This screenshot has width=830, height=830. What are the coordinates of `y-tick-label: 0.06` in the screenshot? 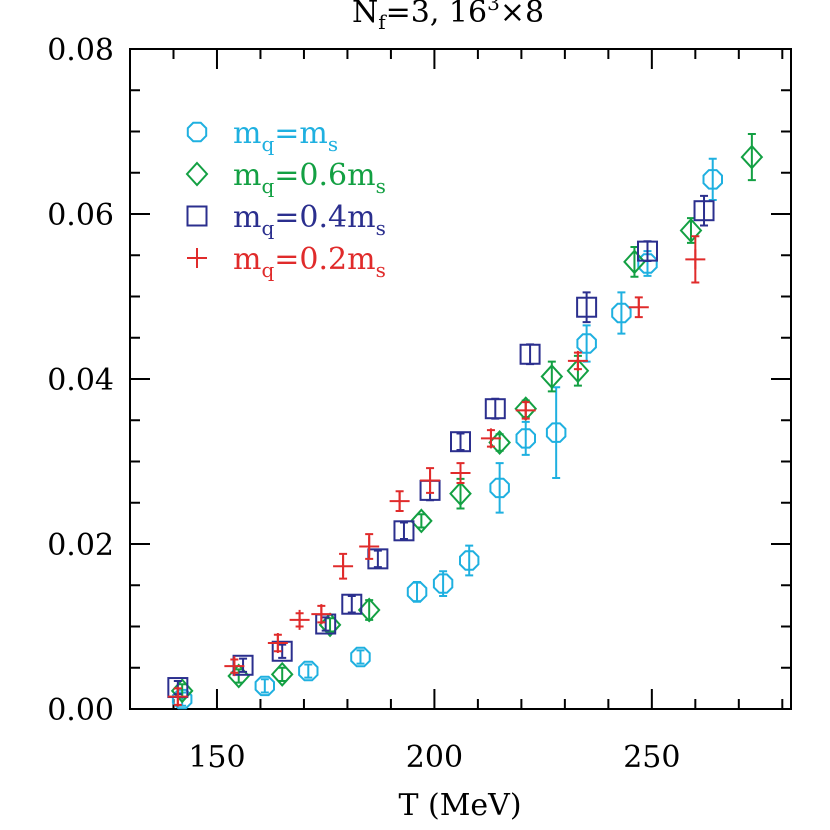 It's located at (80, 215).